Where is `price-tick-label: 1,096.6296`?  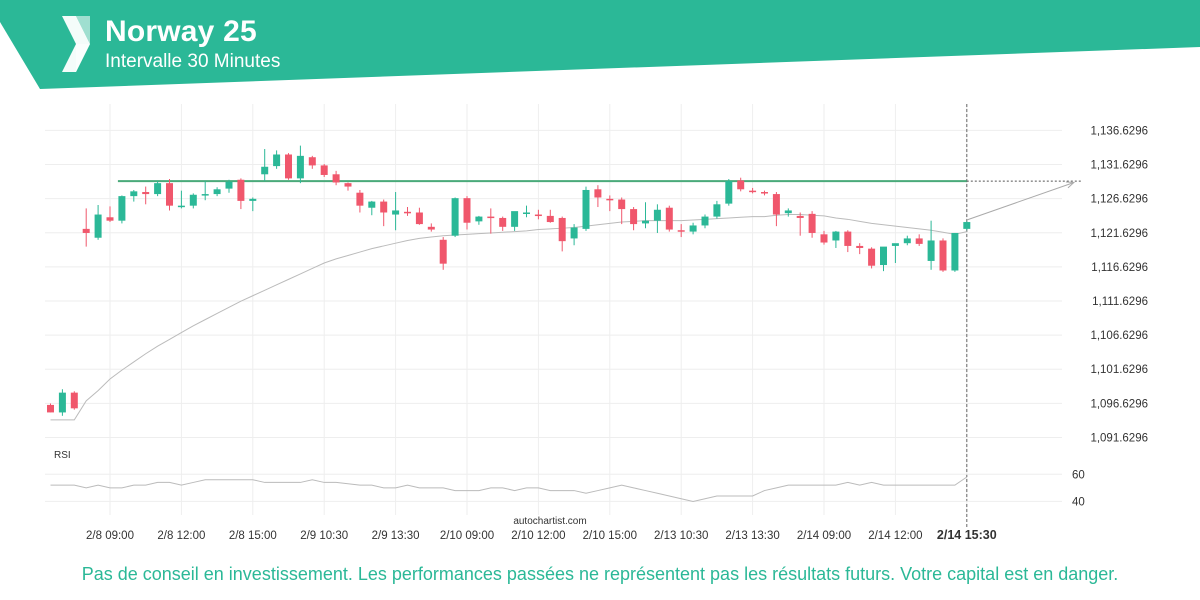
price-tick-label: 1,096.6296 is located at coordinates (1119, 404).